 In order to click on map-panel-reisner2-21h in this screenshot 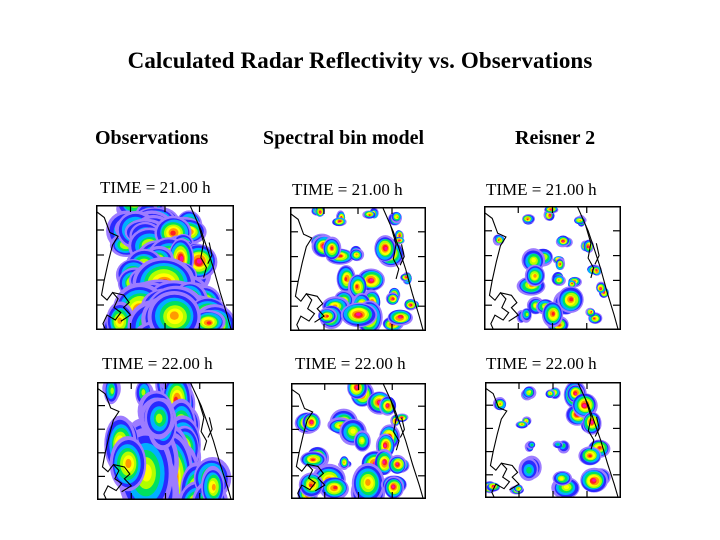, I will do `click(552, 268)`.